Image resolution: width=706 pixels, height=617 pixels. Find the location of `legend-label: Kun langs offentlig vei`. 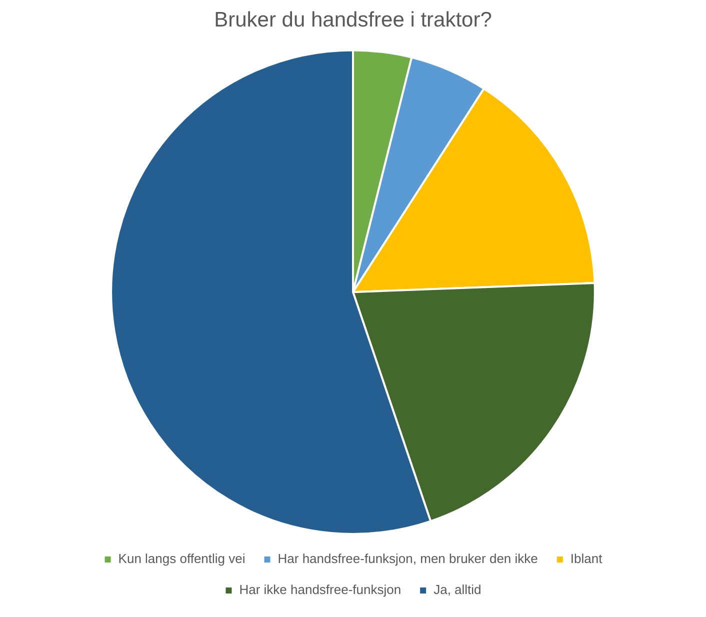

legend-label: Kun langs offentlig vei is located at coordinates (182, 558).